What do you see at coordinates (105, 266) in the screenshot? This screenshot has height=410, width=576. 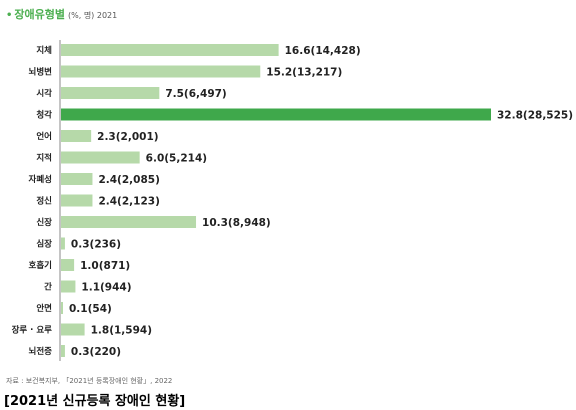 I see `value-label: 1.0(871)` at bounding box center [105, 266].